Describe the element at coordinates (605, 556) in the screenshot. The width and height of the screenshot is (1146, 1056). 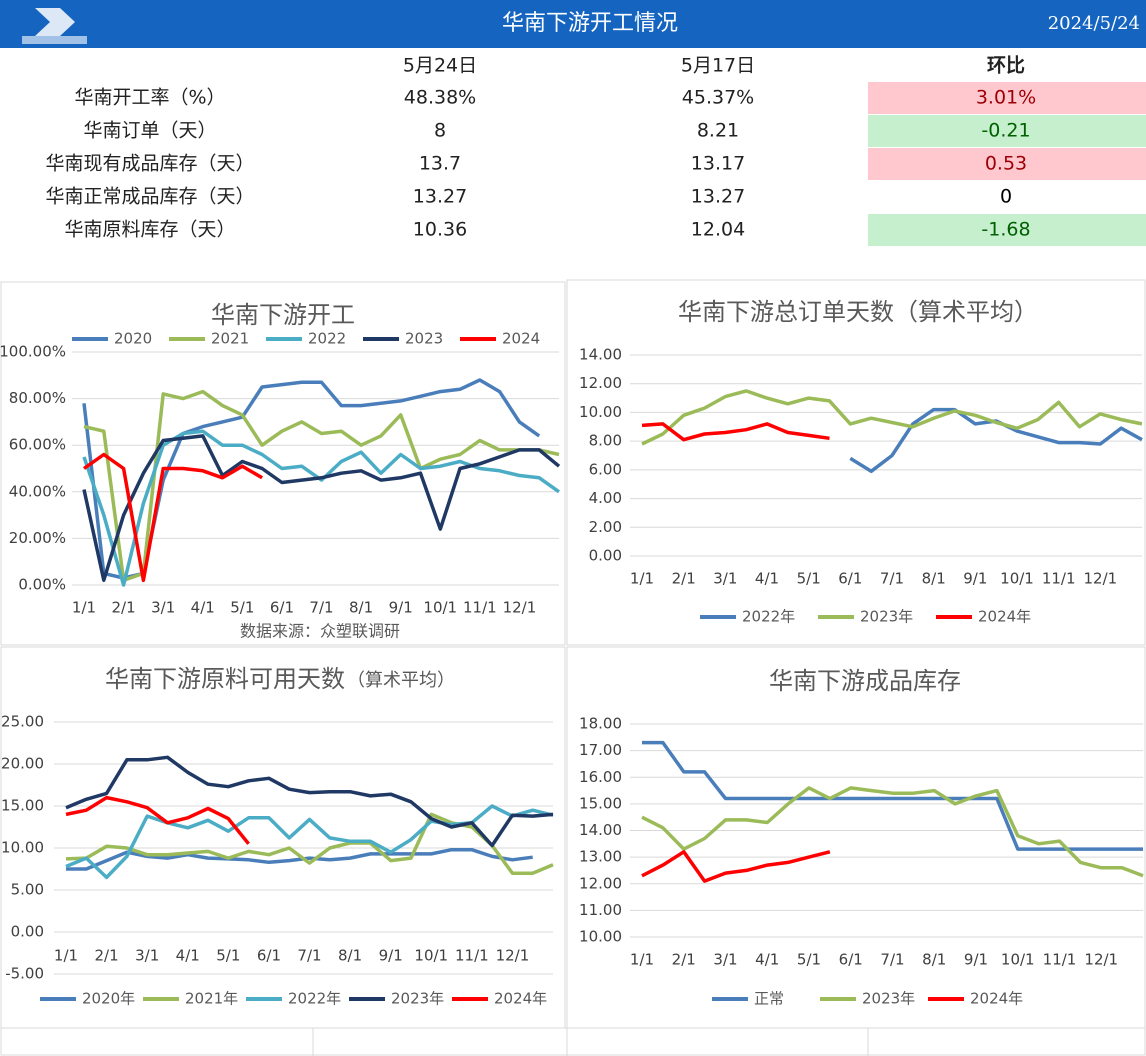
I see `y-tick-label: 0.00` at that location.